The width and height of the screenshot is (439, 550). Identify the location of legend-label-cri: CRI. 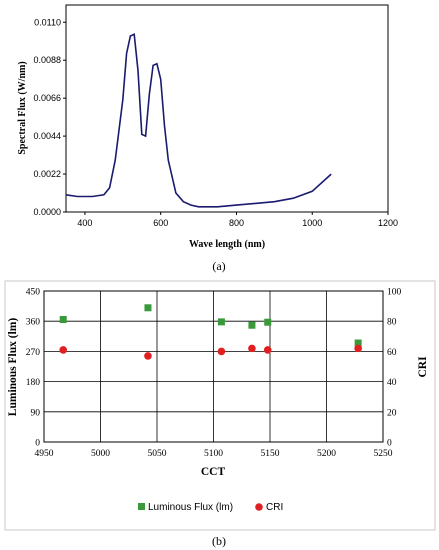
(274, 507).